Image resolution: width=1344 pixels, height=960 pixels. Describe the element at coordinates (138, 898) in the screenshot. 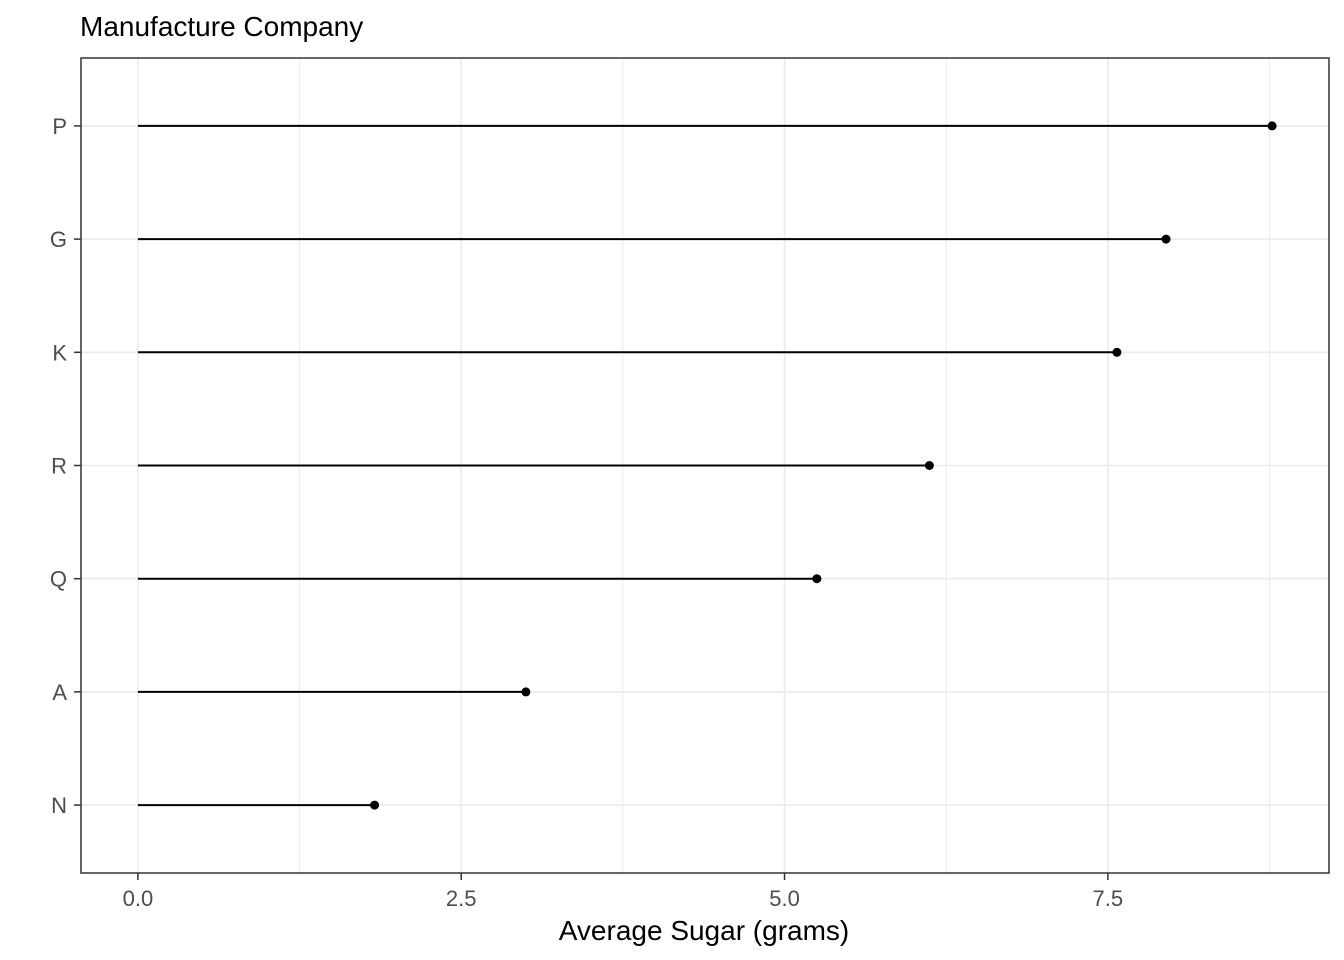

I see `x-tick-label: 0.0` at that location.